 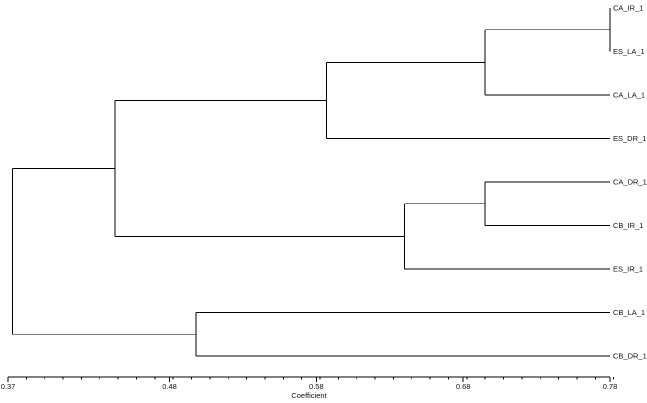 I want to click on leaf-label: CB_IR_1, so click(x=628, y=225).